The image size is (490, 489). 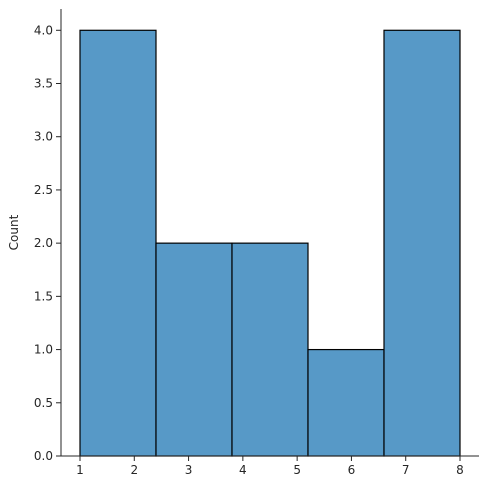 I want to click on y-tick-label: 4.0, so click(x=43, y=30).